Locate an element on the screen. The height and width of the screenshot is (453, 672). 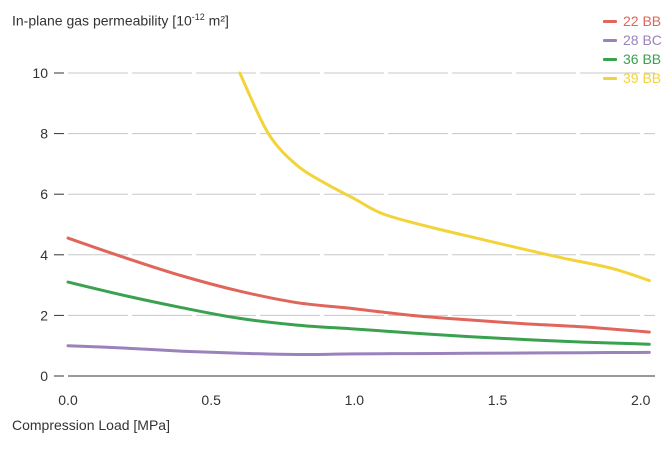
legend: 22 BB 28 BC 36 BB 39 BB is located at coordinates (632, 50).